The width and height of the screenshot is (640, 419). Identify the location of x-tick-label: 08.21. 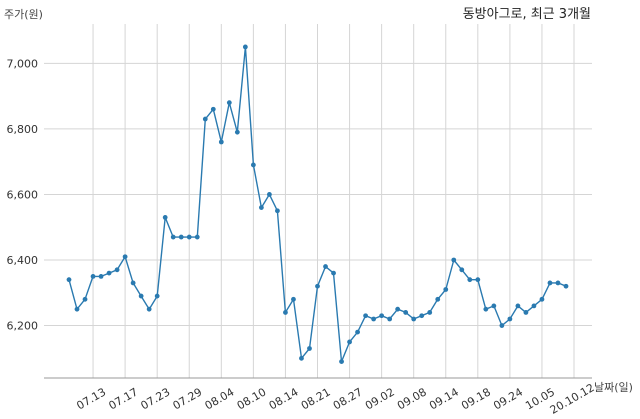
(316, 398).